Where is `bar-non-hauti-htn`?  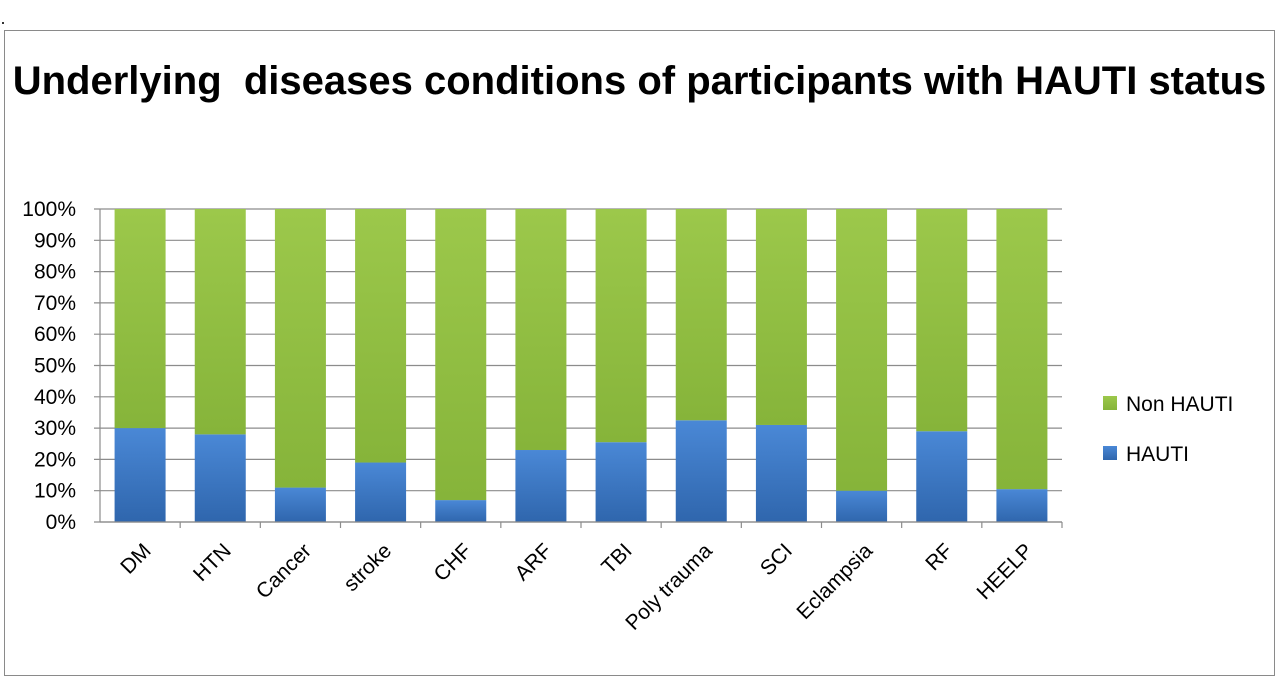 bar-non-hauti-htn is located at coordinates (220, 322).